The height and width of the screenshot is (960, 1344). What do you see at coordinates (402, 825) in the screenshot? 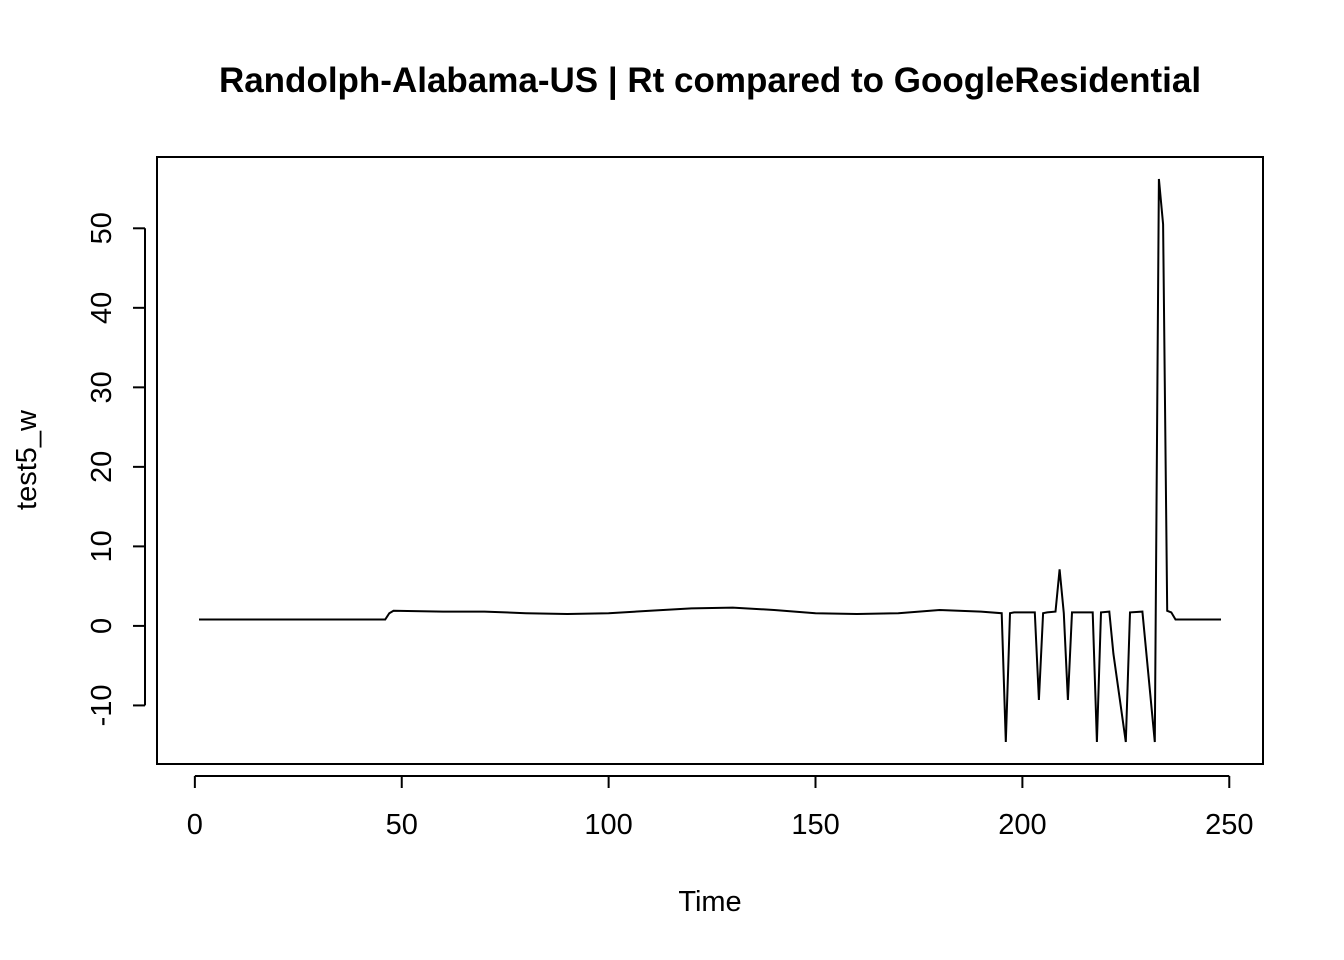
I see `x-tick-label: 50` at bounding box center [402, 825].